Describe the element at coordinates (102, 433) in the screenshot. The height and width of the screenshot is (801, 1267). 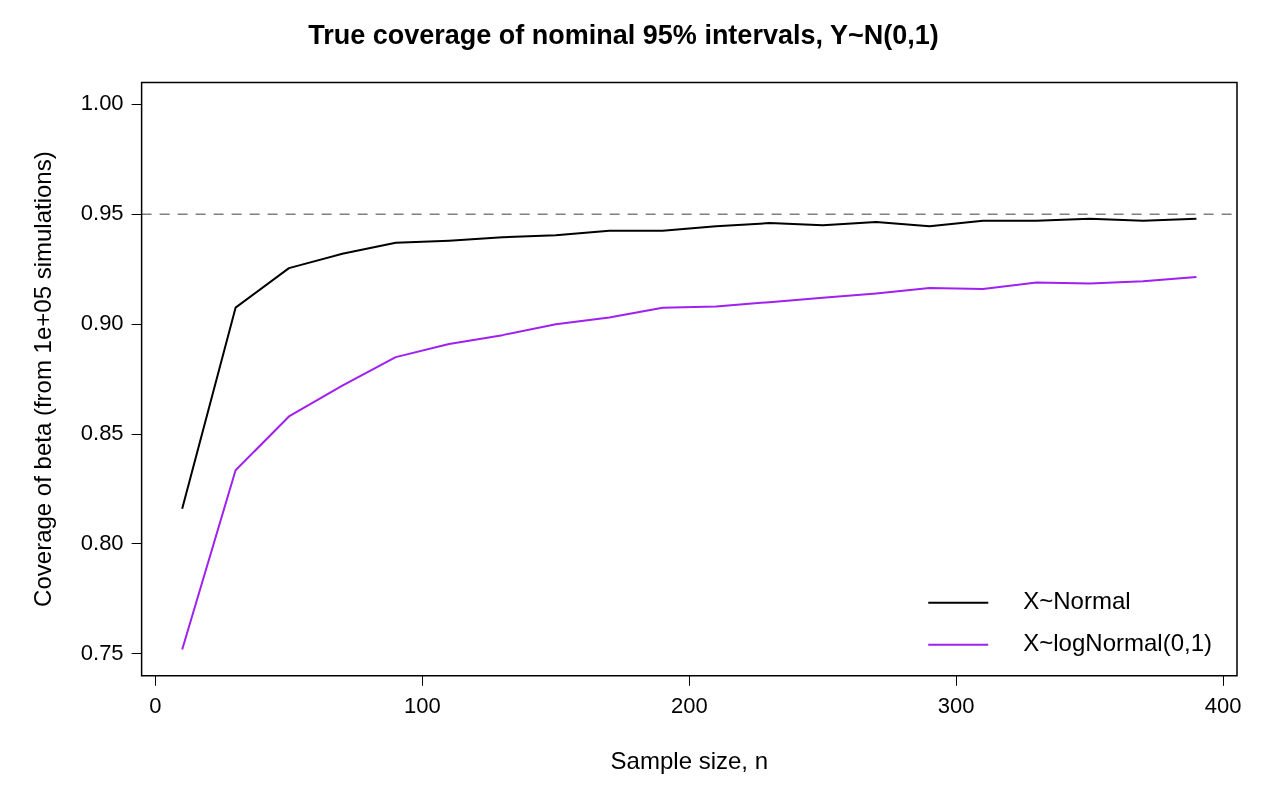
I see `y-tick-label: 0.85` at that location.